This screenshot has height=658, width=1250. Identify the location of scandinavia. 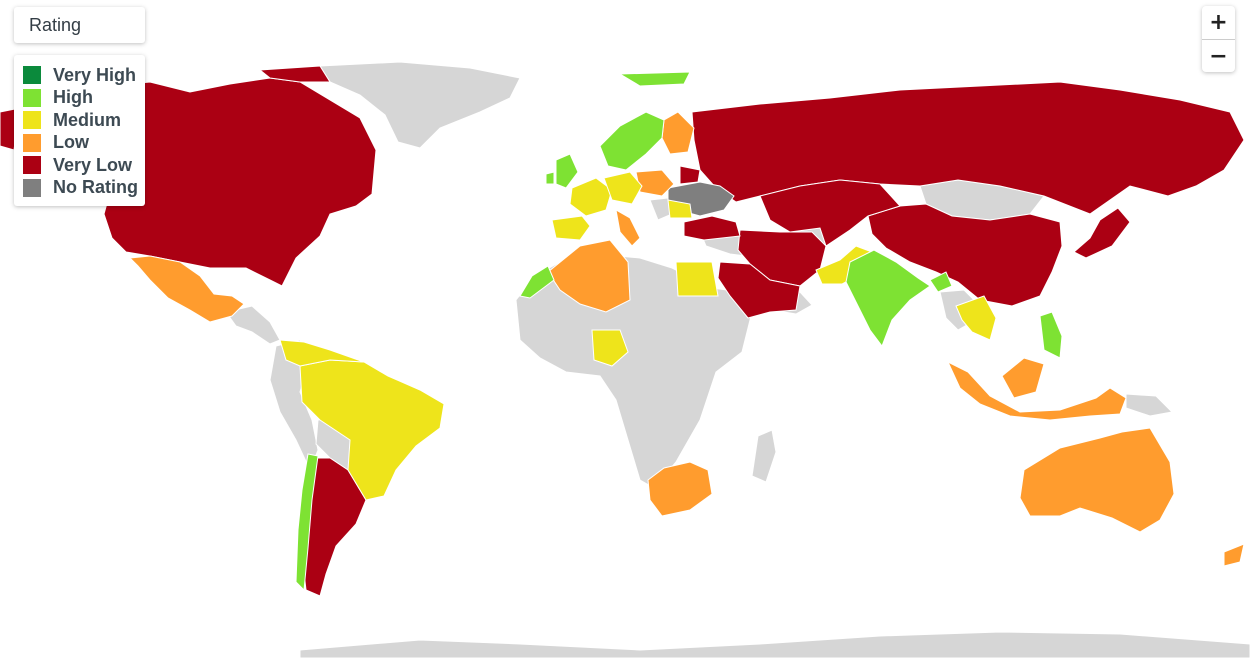
(632, 141).